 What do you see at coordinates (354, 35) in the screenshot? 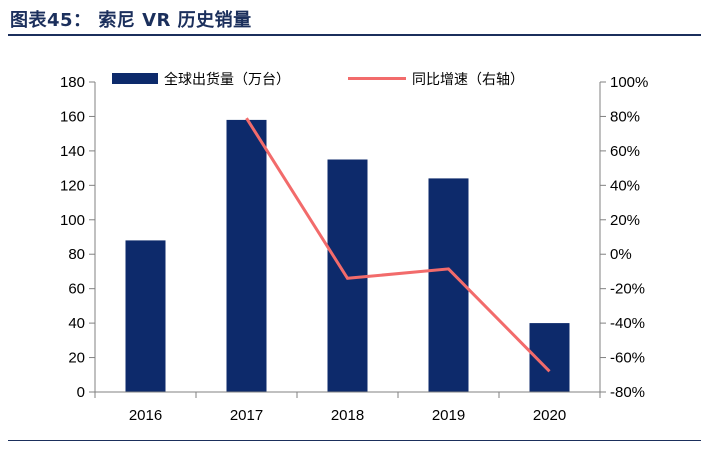
I see `header-divider` at bounding box center [354, 35].